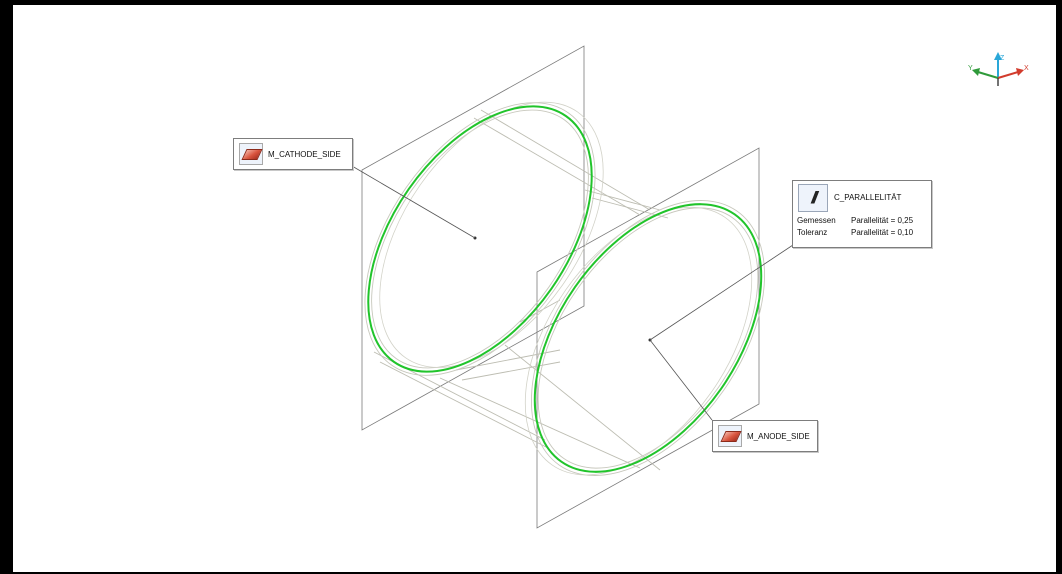  I want to click on cathode-measured-circle, so click(480, 239).